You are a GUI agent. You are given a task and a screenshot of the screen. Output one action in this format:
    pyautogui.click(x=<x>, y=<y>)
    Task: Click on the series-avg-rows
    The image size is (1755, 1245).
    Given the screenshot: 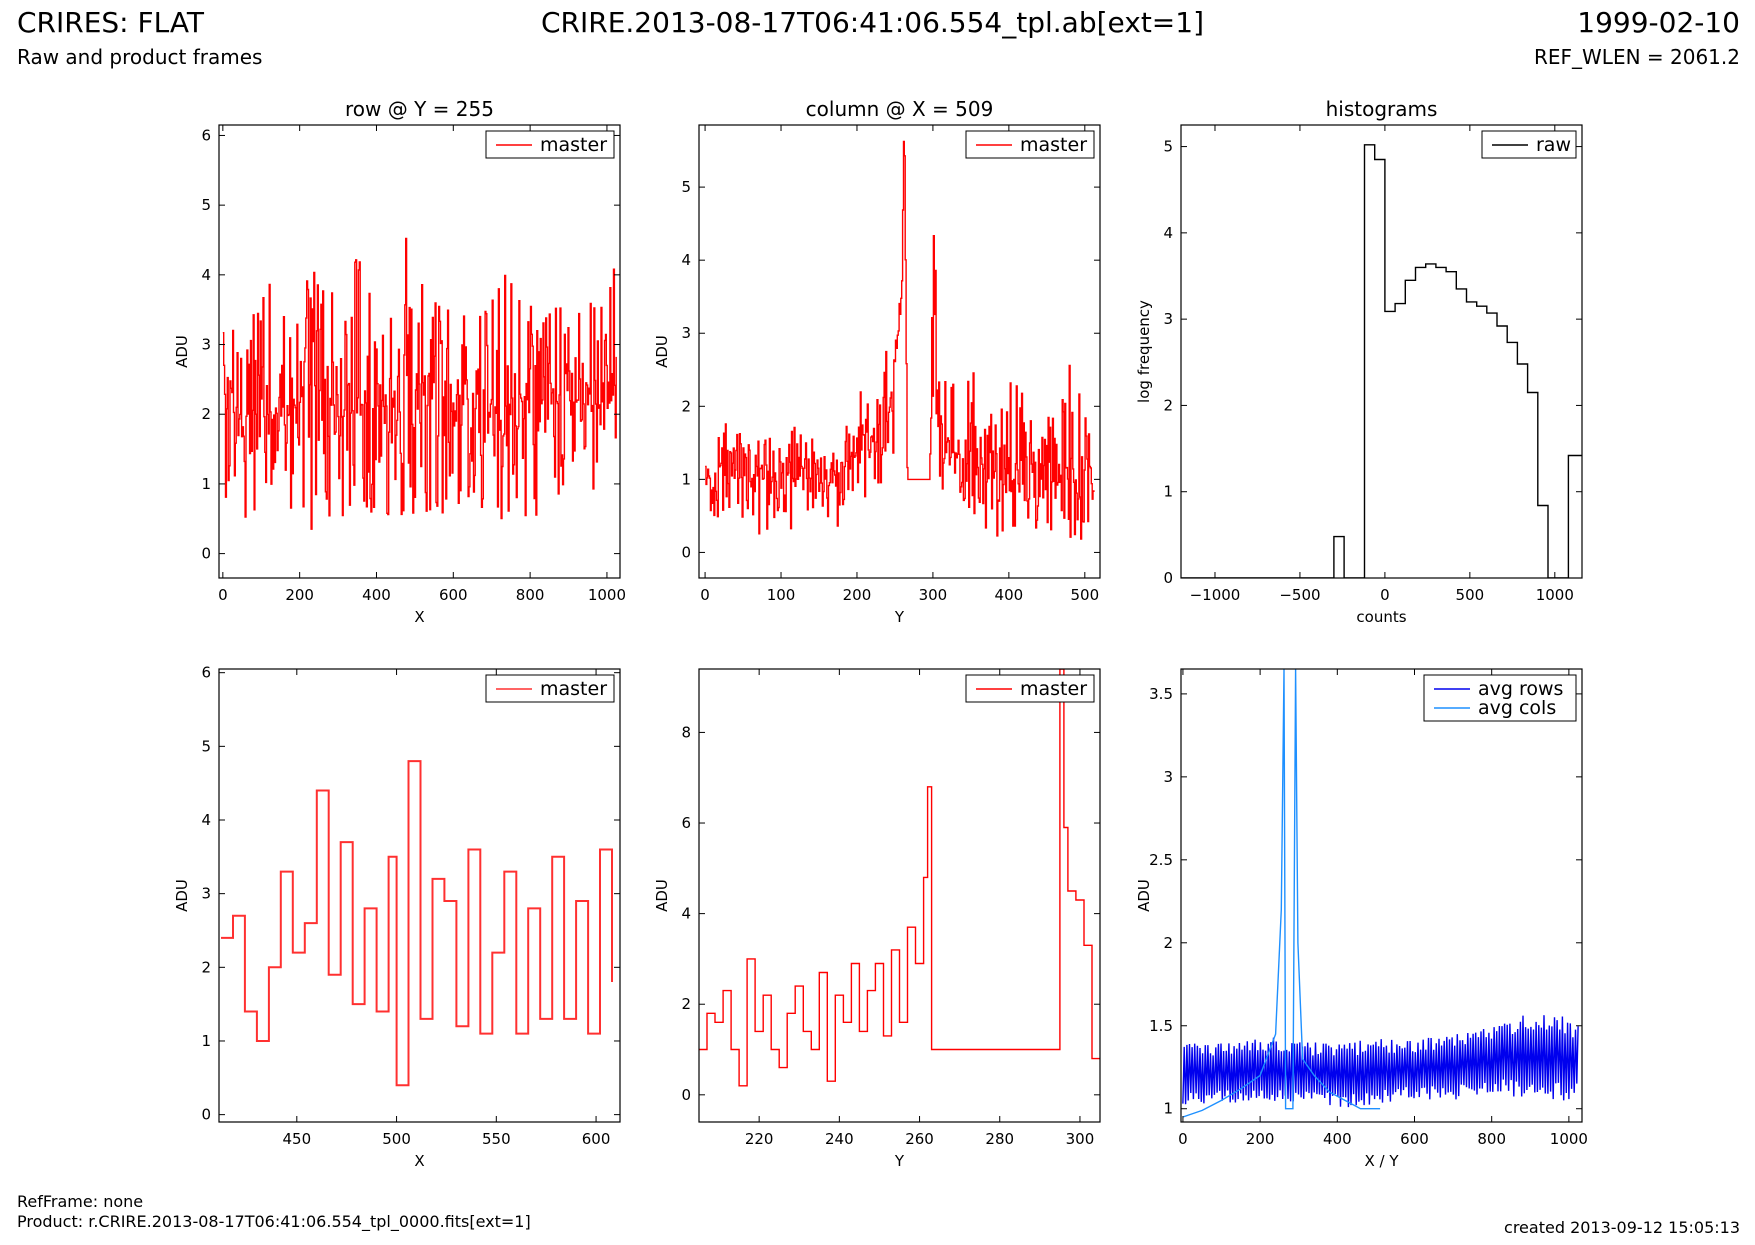 What is the action you would take?
    pyautogui.click(x=1380, y=1061)
    